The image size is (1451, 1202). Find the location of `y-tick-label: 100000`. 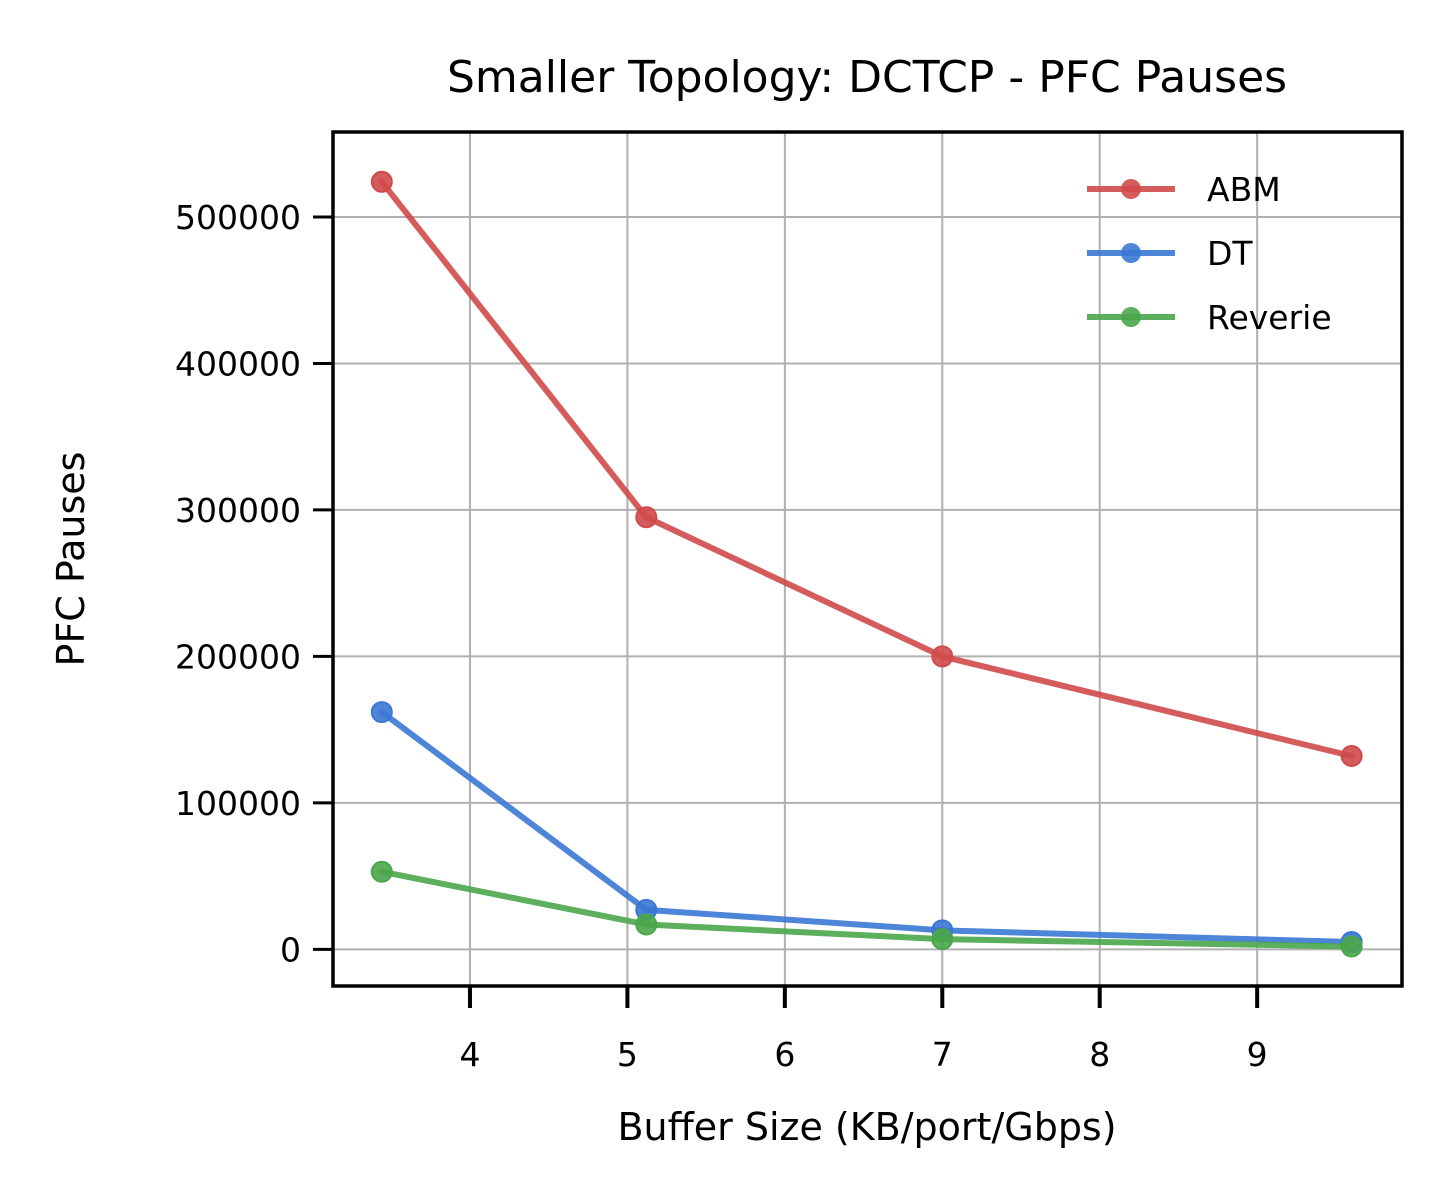

y-tick-label: 100000 is located at coordinates (238, 803).